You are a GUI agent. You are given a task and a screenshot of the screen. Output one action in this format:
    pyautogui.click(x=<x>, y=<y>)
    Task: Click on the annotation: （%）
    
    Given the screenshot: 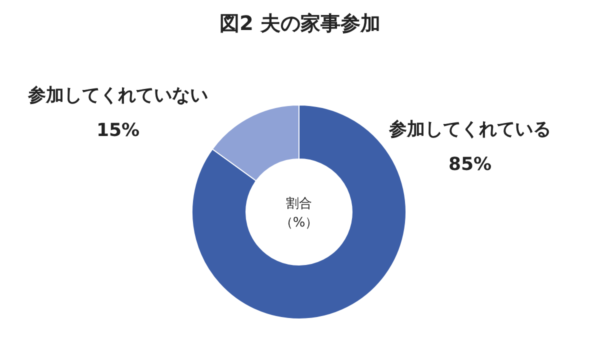 What is the action you would take?
    pyautogui.click(x=299, y=223)
    